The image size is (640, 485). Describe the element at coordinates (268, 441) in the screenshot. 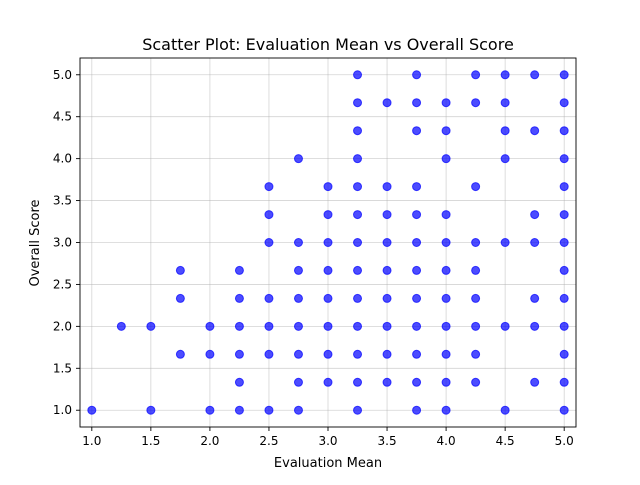

I see `x-tick-label: 2.5` at that location.